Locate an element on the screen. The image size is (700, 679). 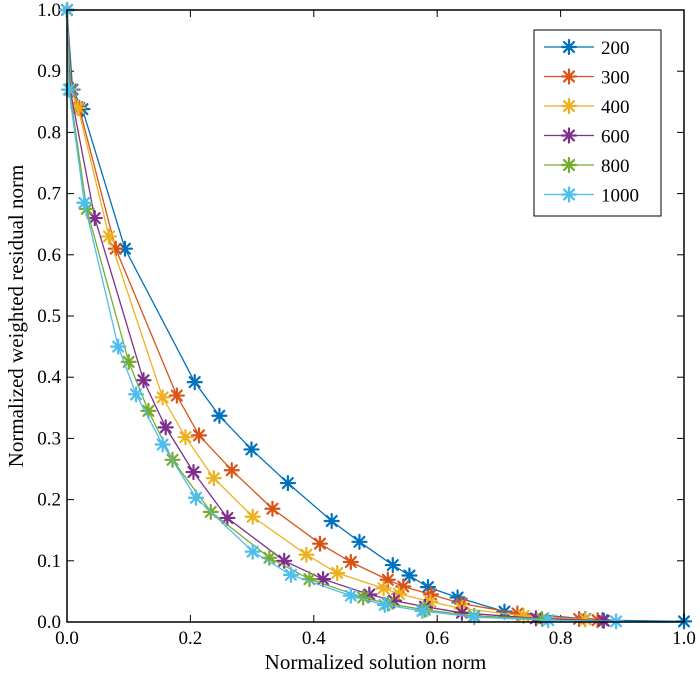
y-tick-label: 0.1 is located at coordinates (49, 561).